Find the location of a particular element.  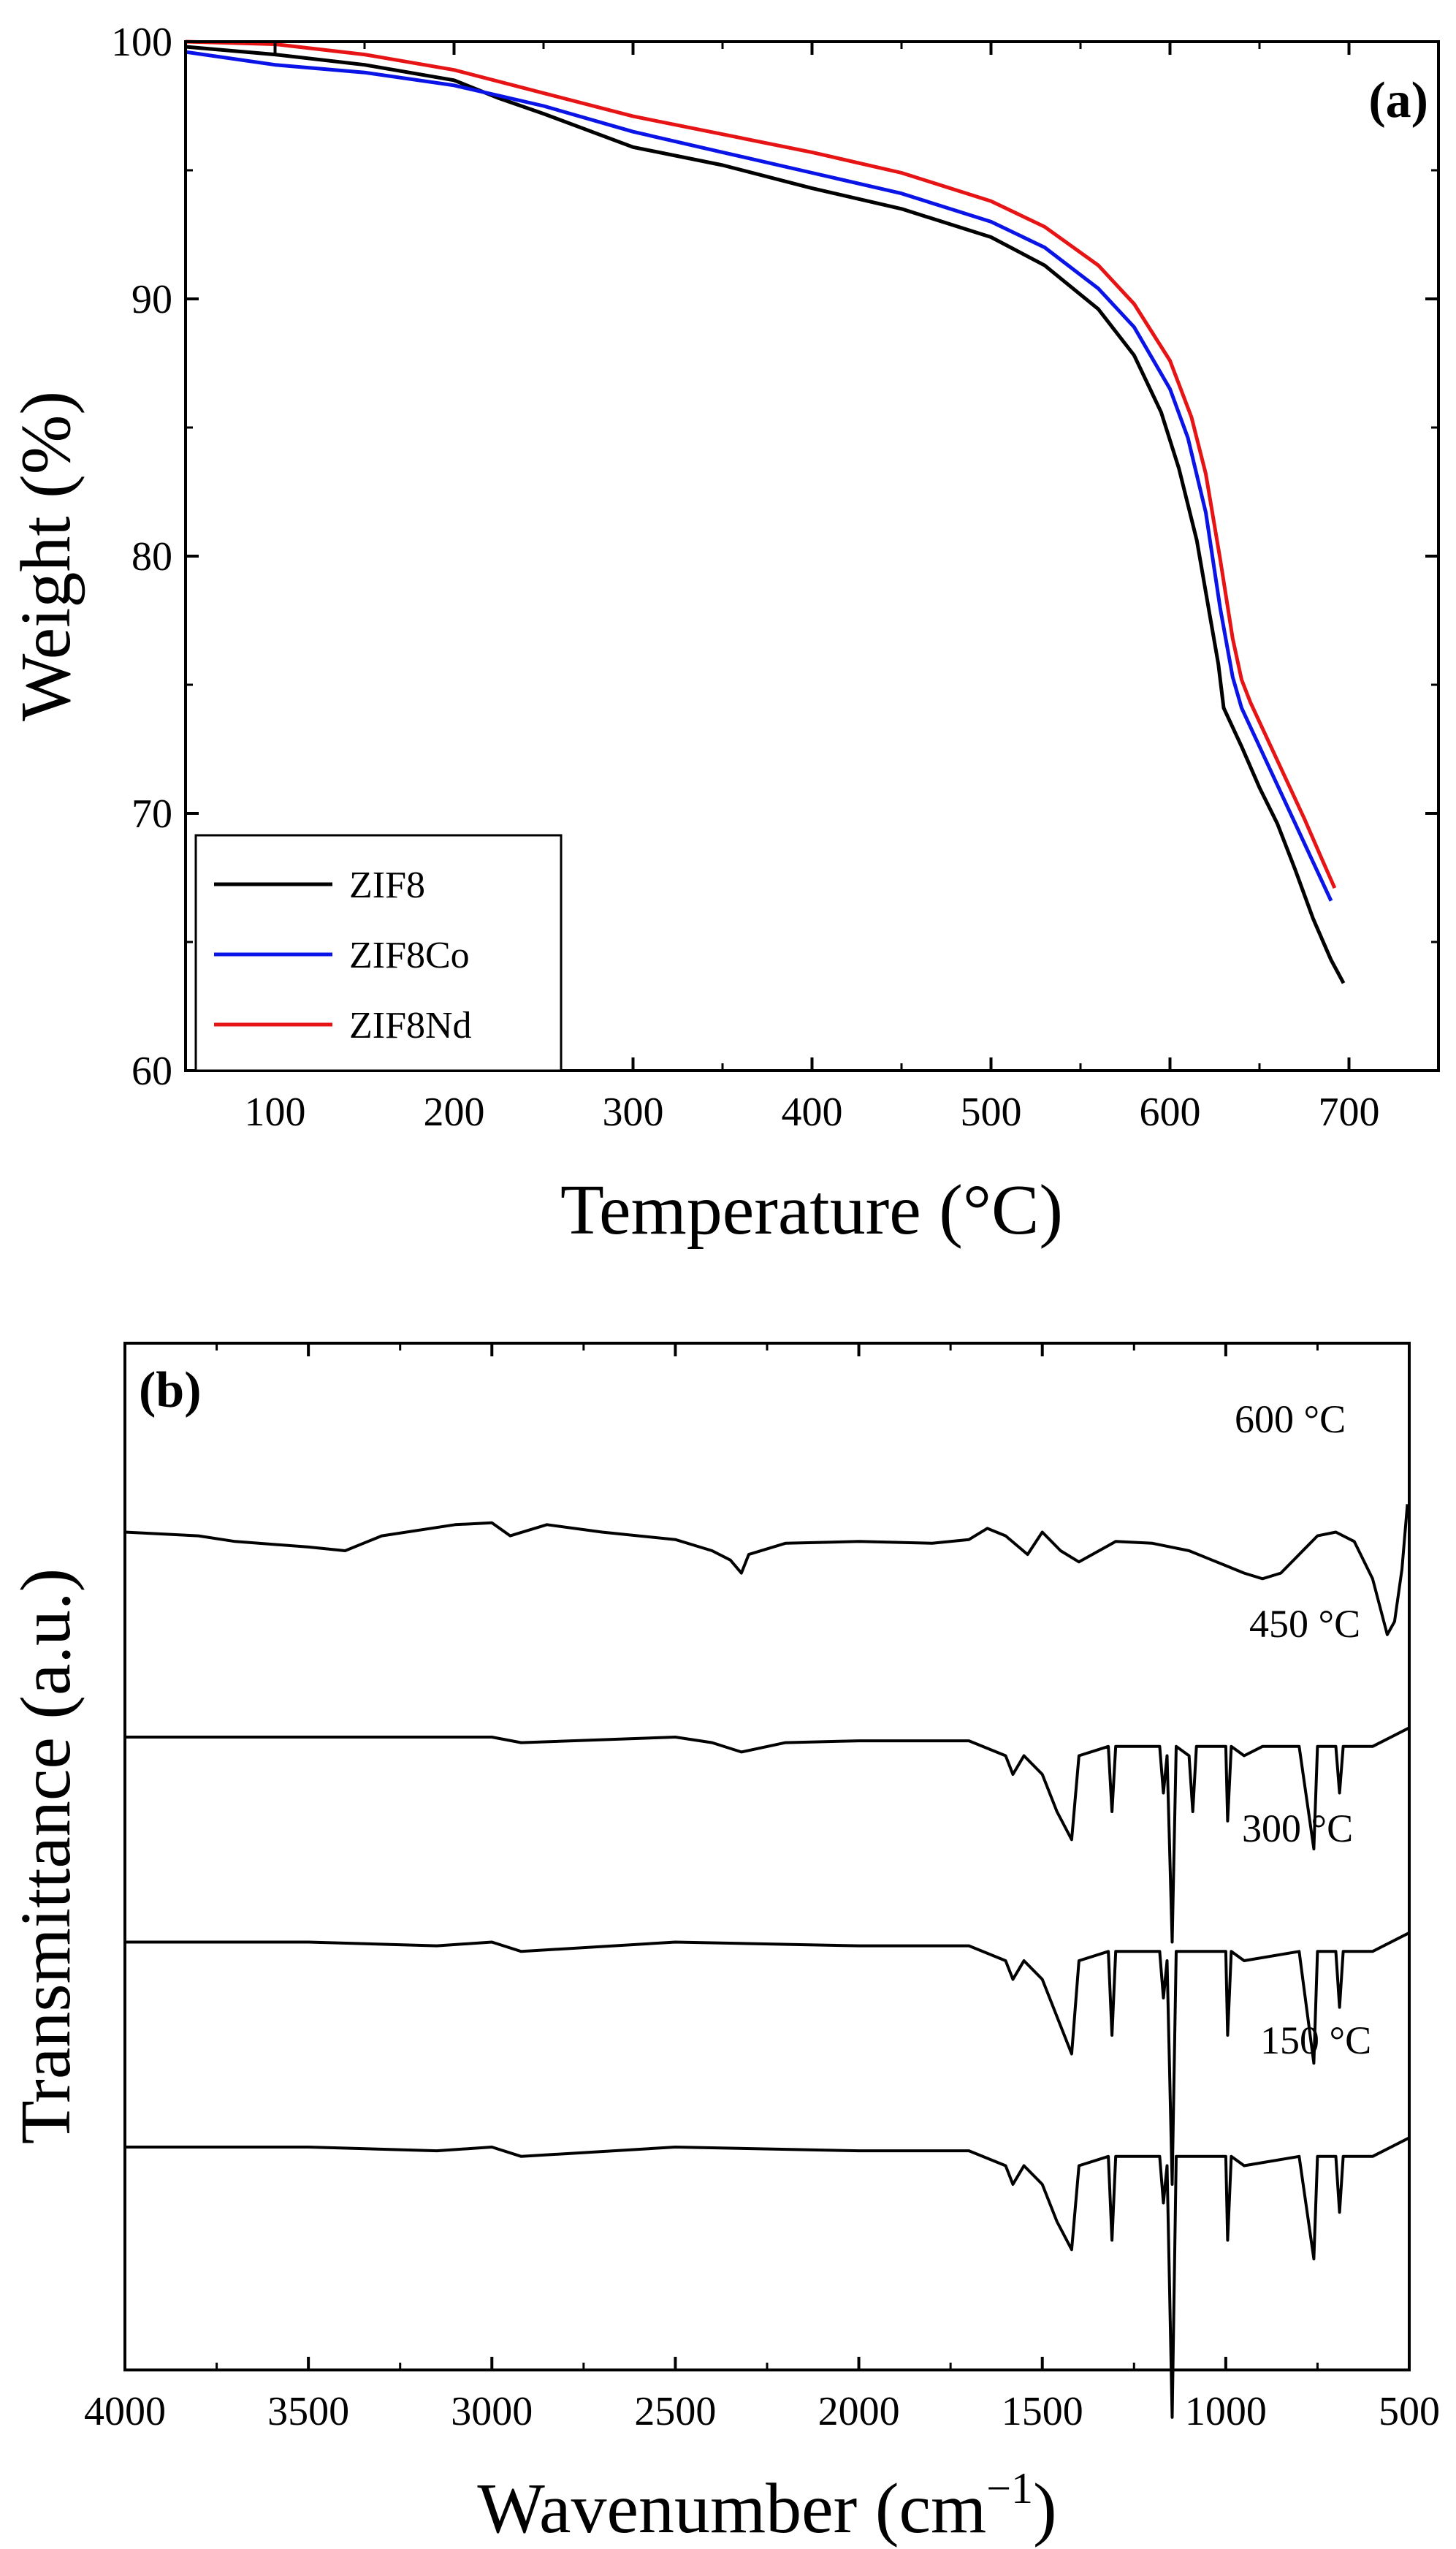

x-tick-label: 100 is located at coordinates (275, 1112).